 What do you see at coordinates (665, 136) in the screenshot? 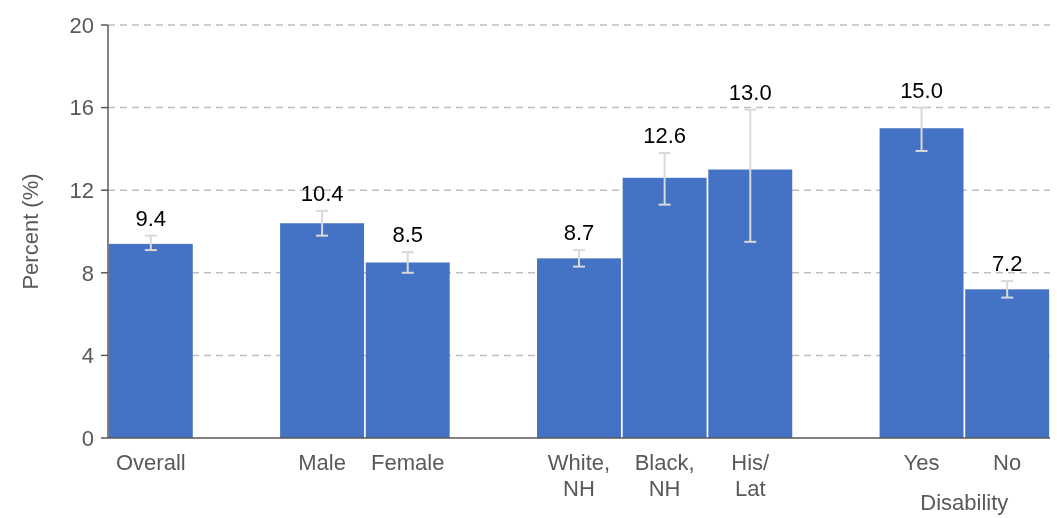
I see `data-label: 12.6` at bounding box center [665, 136].